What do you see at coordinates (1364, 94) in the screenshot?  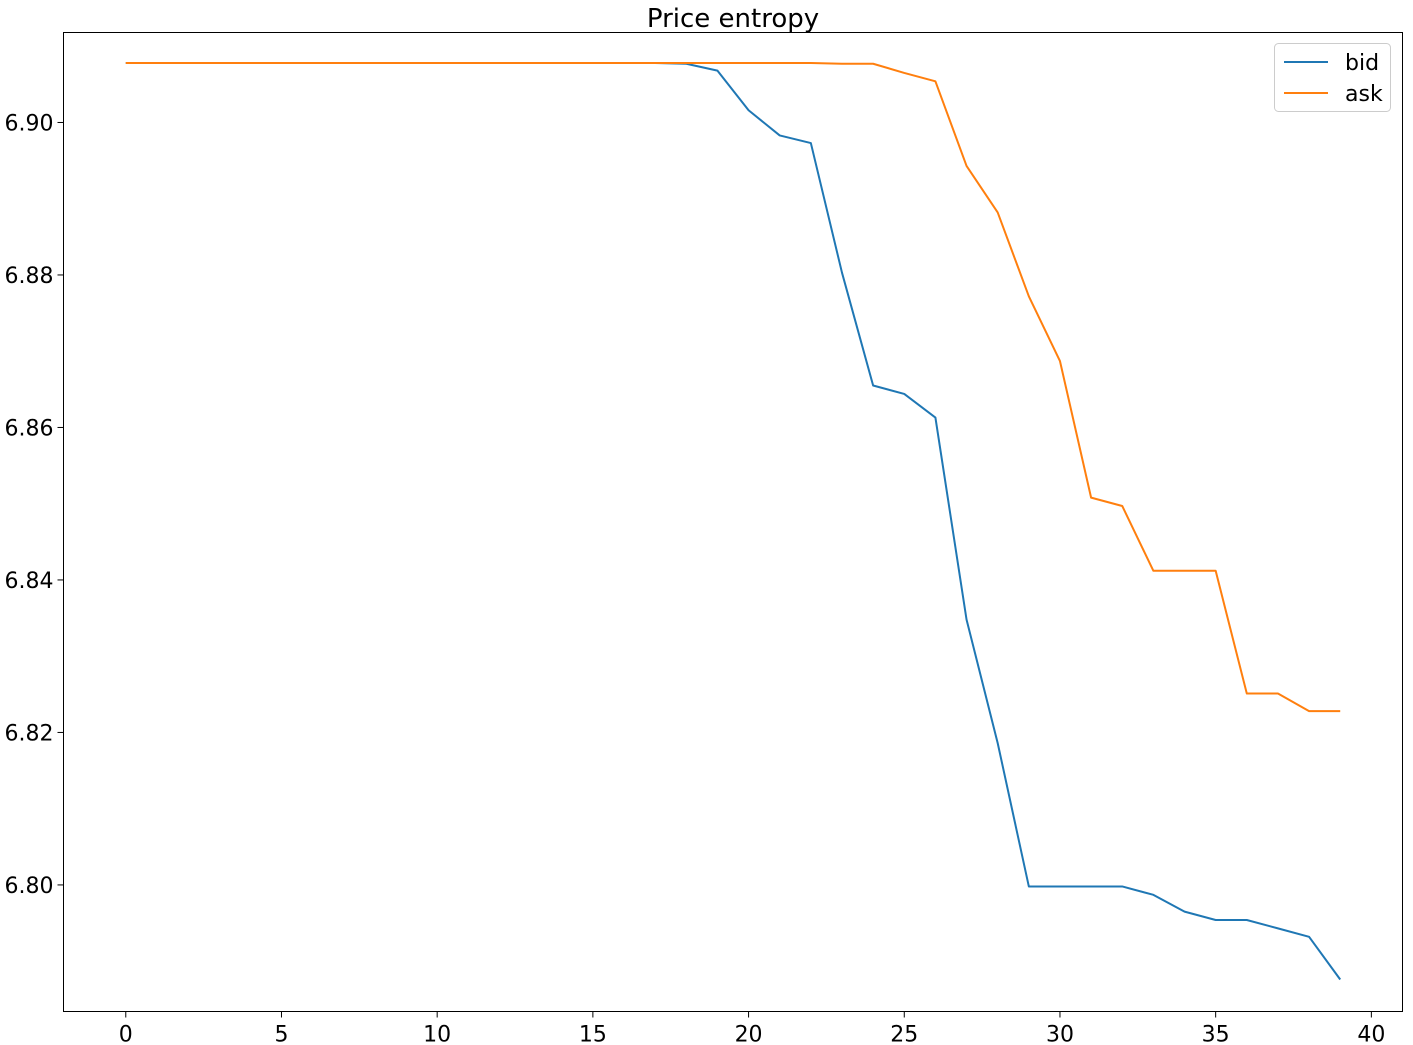 I see `legend-label-ask: ask` at bounding box center [1364, 94].